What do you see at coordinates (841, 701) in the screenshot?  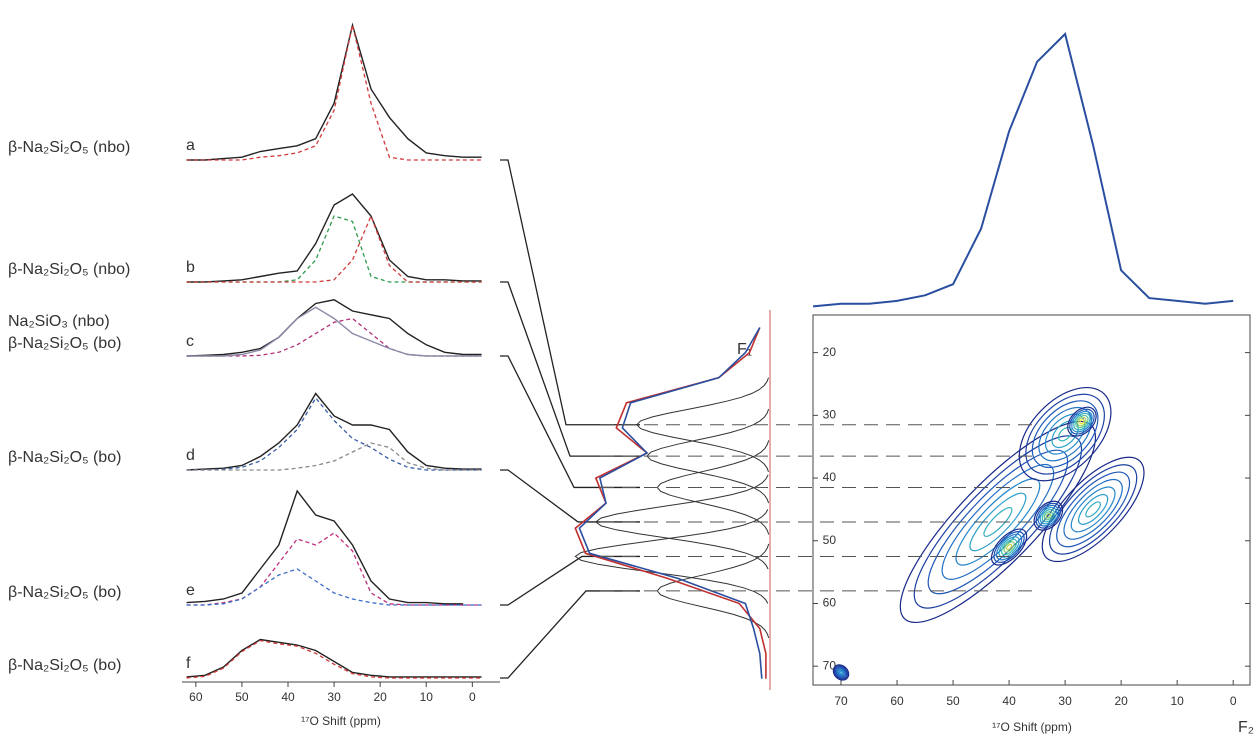 I see `x-tick-label: 70` at bounding box center [841, 701].